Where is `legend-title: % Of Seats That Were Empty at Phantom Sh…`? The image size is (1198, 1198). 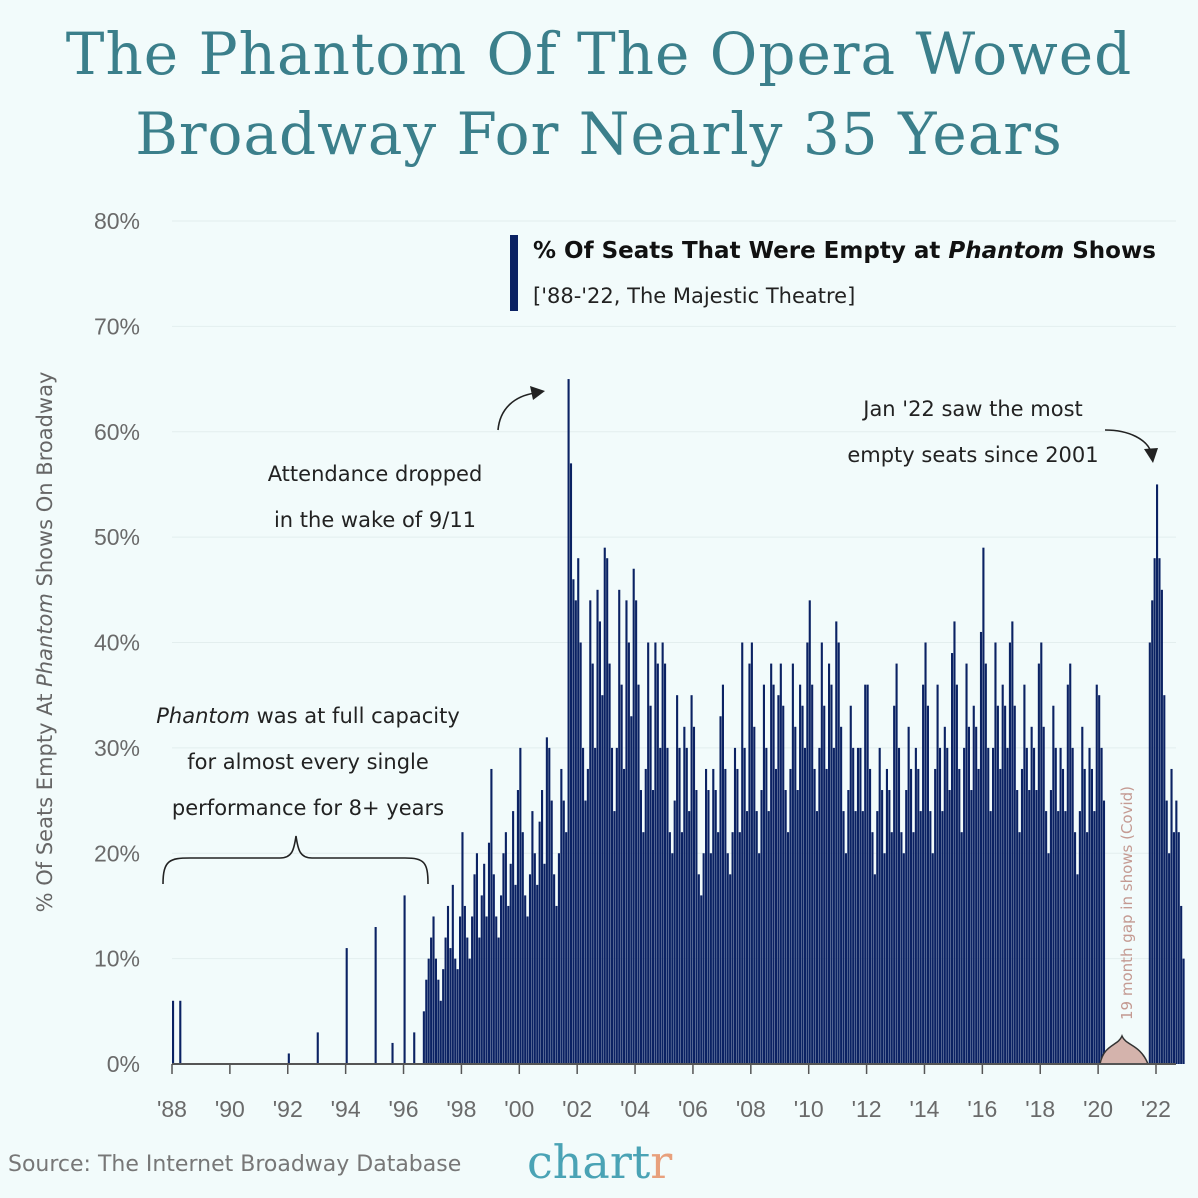
legend-title: % Of Seats That Were Empty at Phantom Sh… is located at coordinates (844, 251).